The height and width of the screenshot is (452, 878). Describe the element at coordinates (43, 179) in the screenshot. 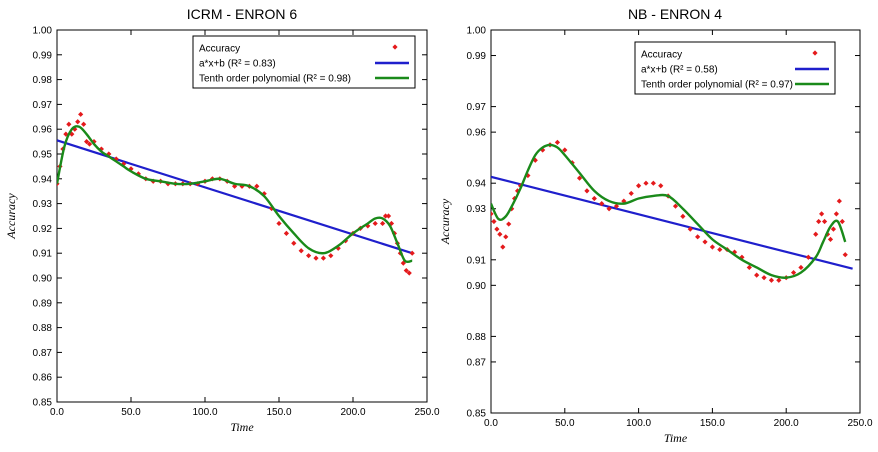

I see `y-tick-label: 0.94` at that location.